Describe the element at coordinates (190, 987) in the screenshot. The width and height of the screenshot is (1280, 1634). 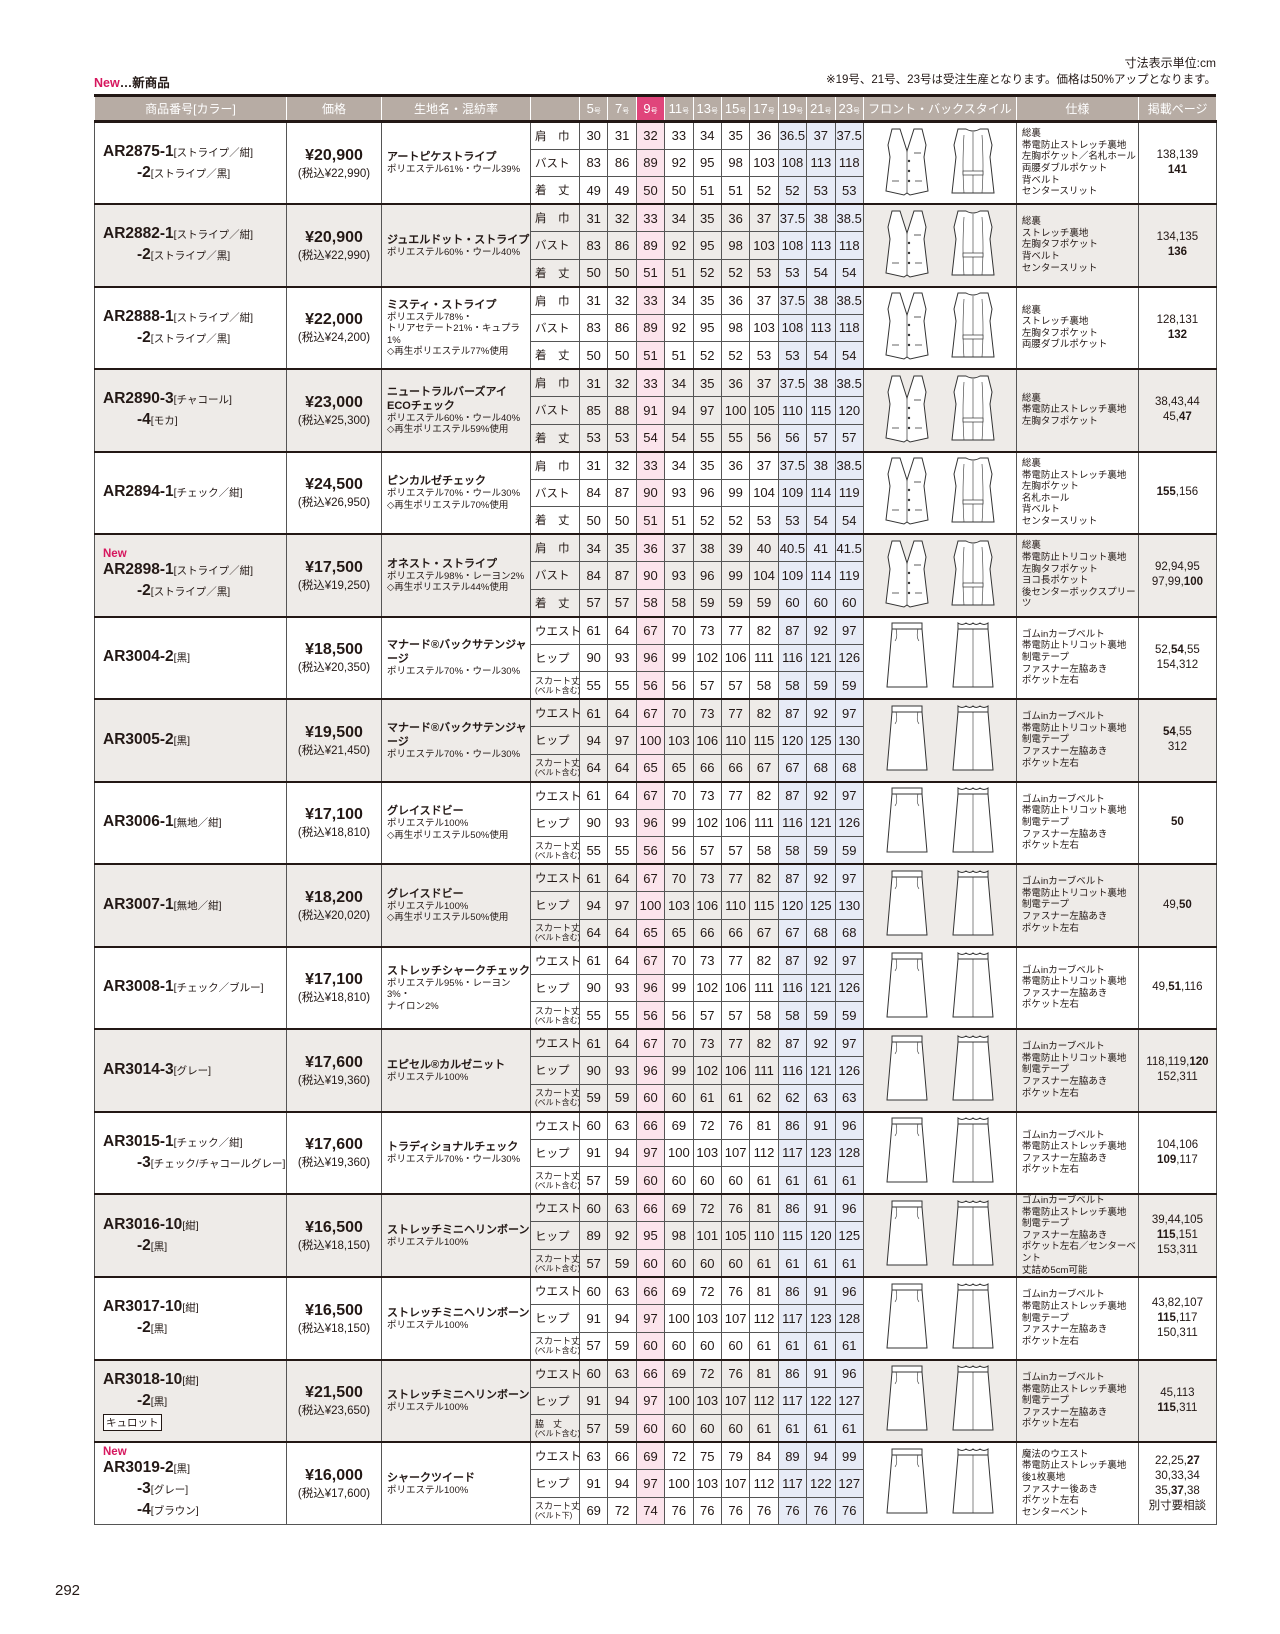
I see `product-cell: AR3008-1[チェック／ブルー]` at that location.